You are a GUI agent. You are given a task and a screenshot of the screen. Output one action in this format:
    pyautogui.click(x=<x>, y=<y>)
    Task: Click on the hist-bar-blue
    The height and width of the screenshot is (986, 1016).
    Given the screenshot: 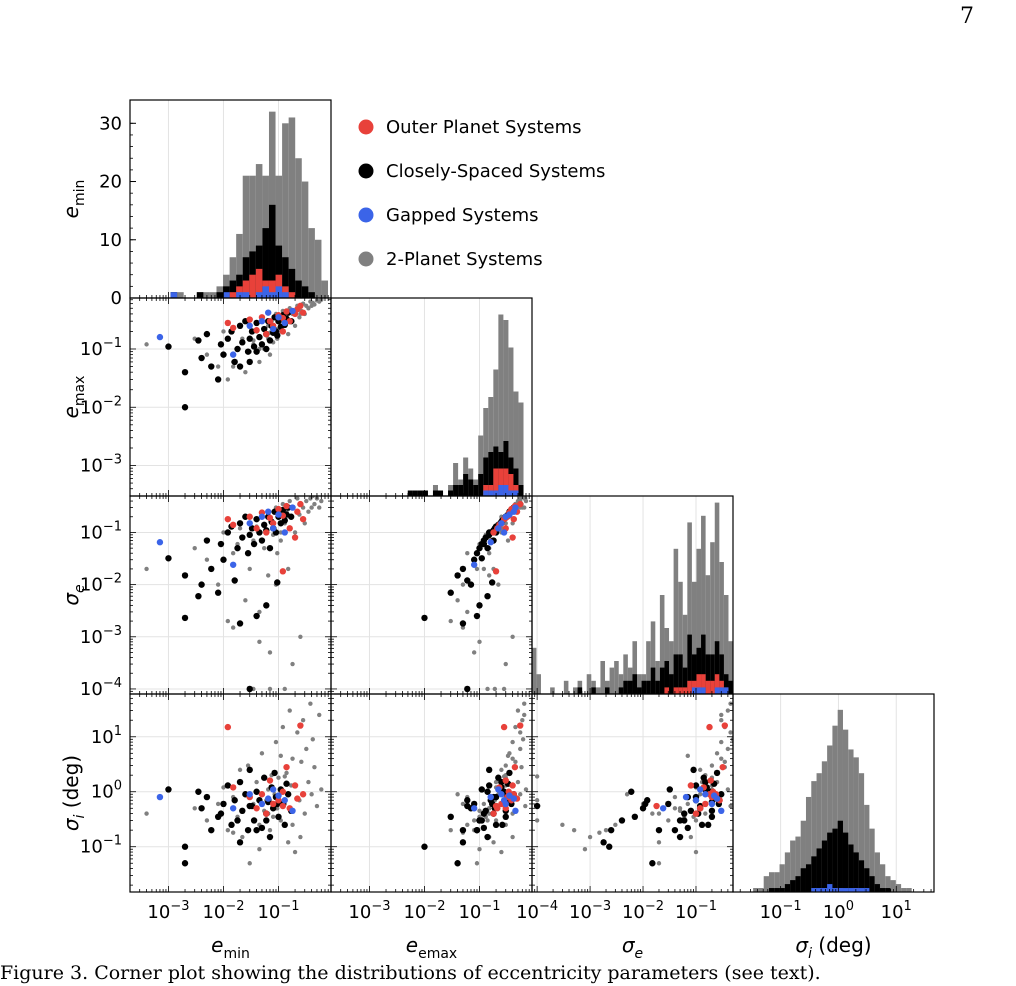 What is the action you would take?
    pyautogui.click(x=721, y=690)
    